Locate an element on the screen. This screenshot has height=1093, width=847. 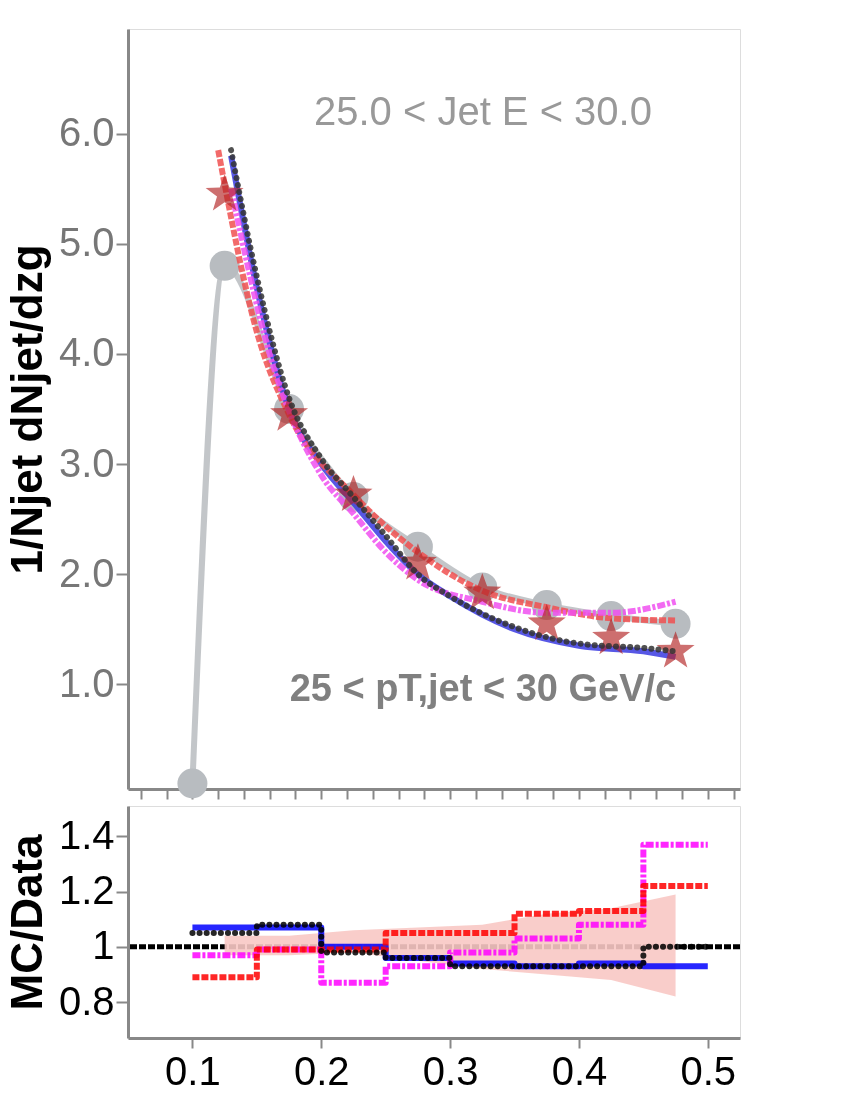
y-tick-label: 4.0 is located at coordinates (86, 352).